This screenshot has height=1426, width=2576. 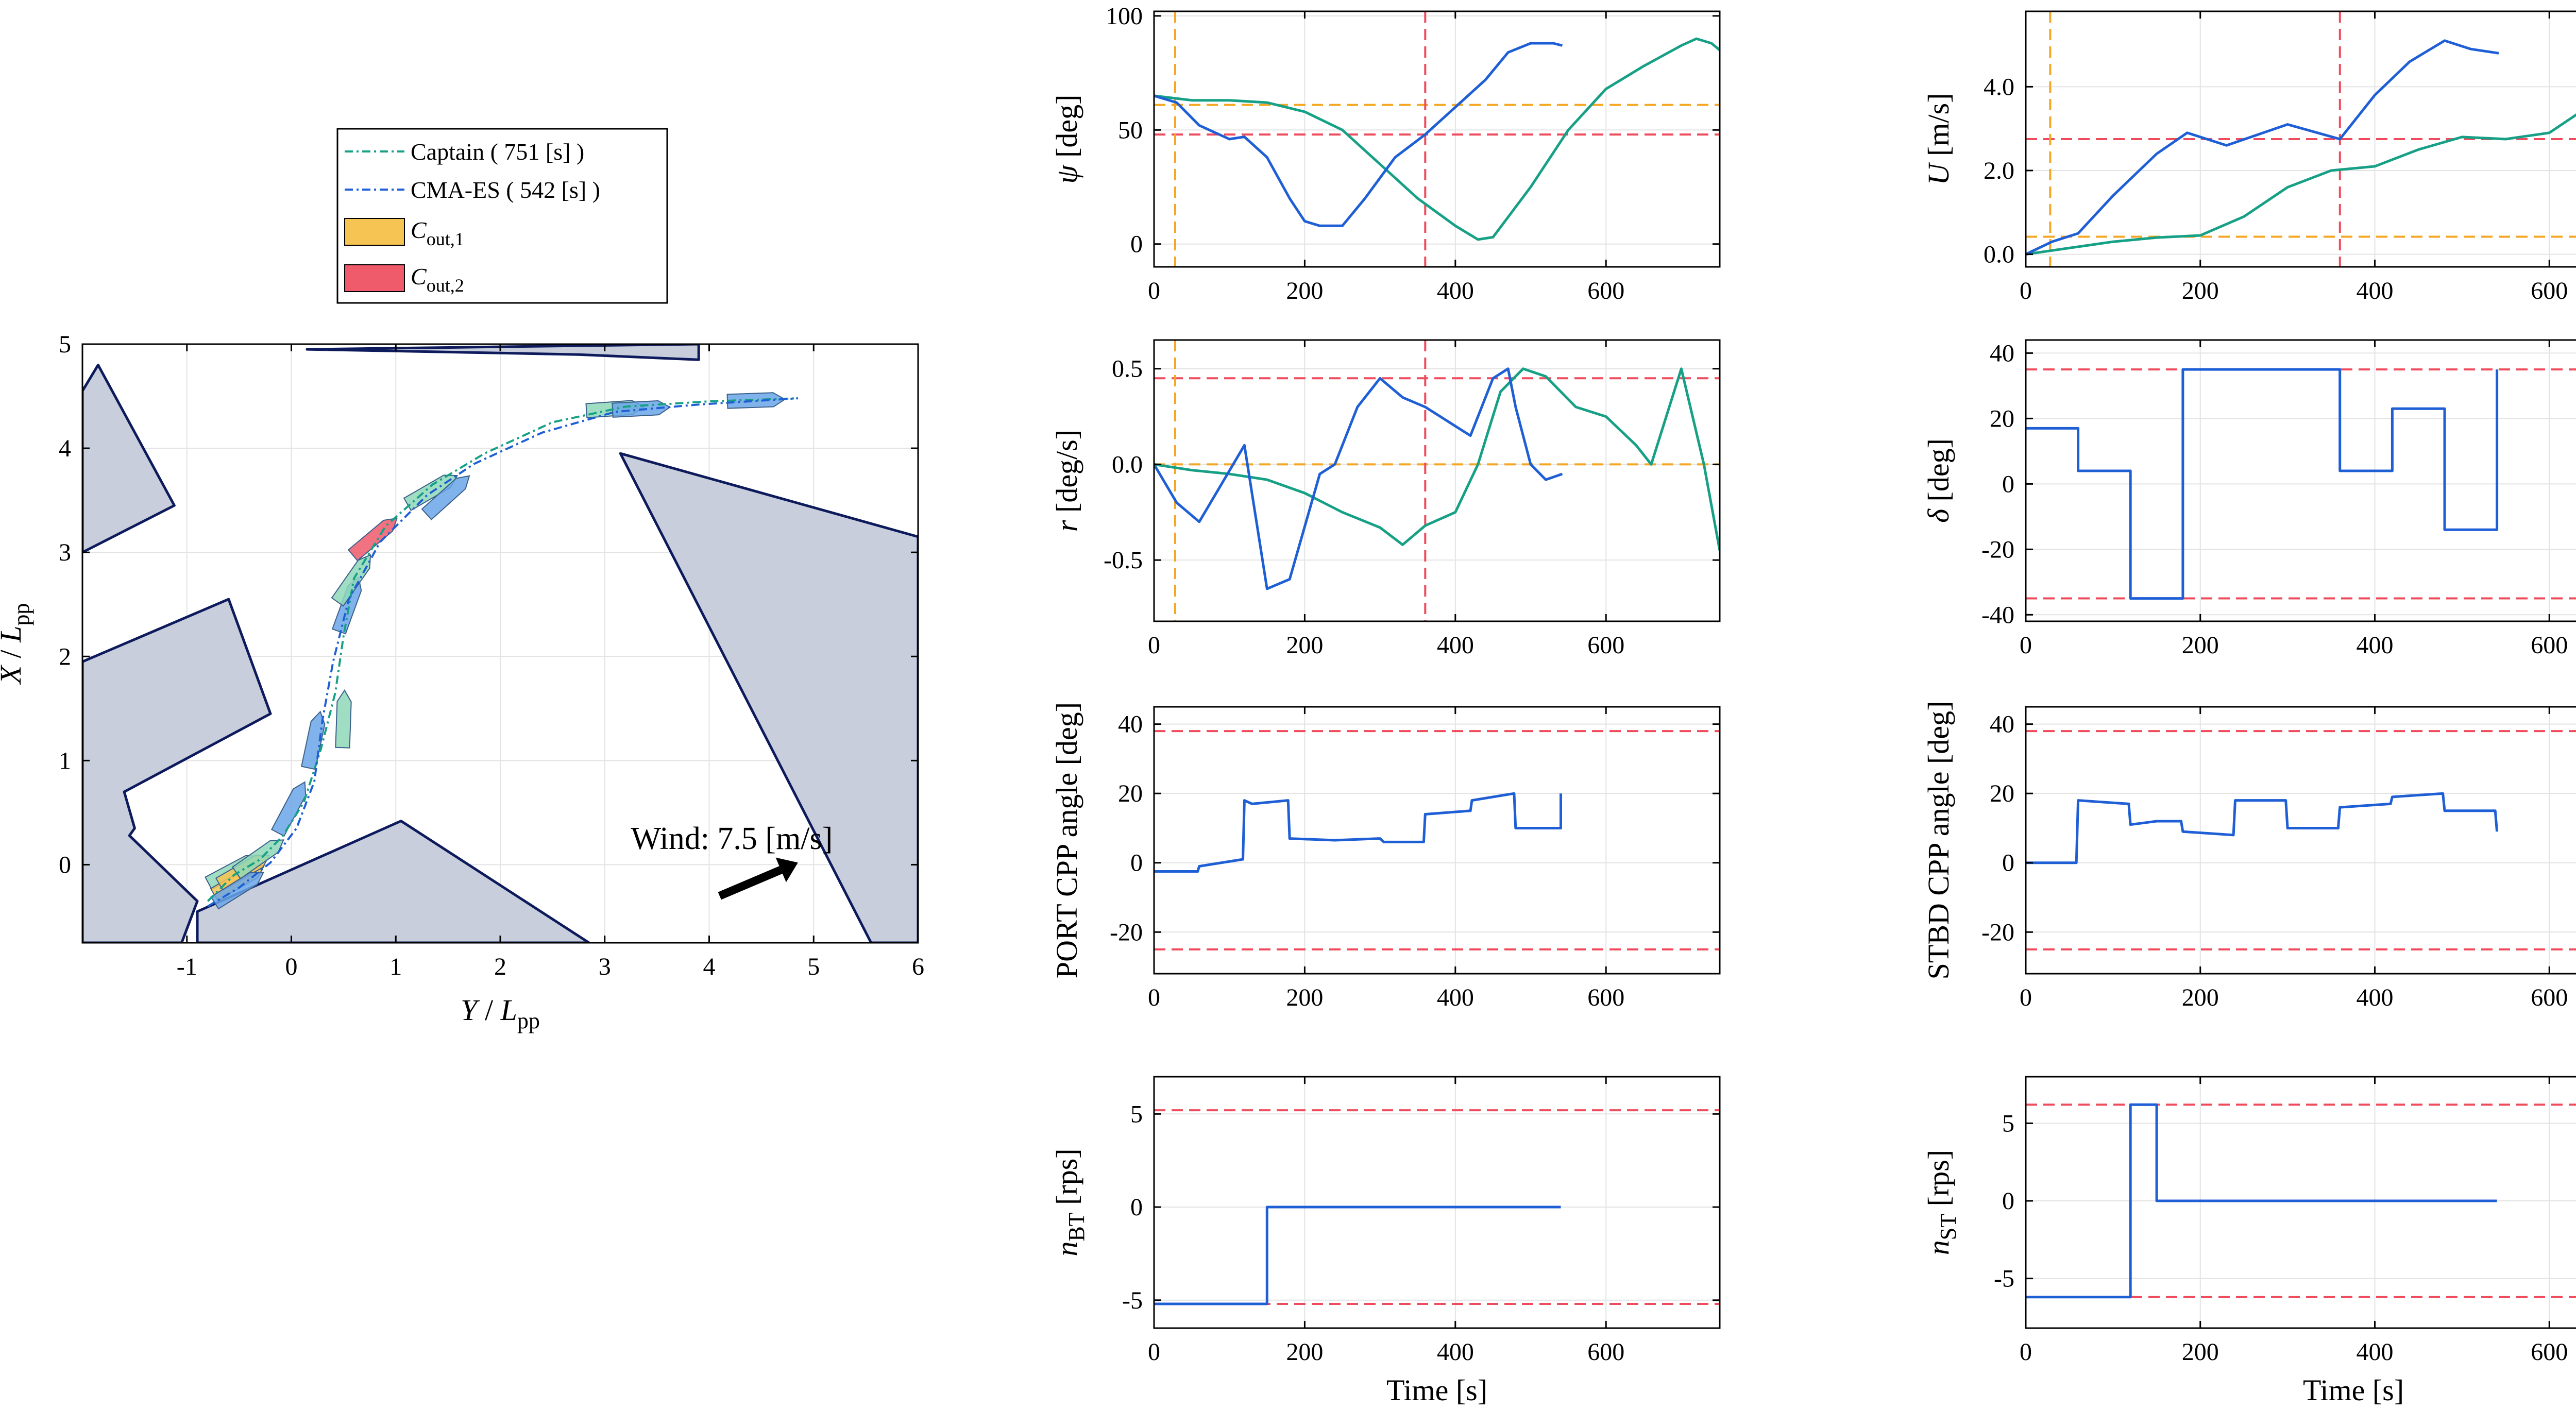 I want to click on y-axis-label: δ [deg], so click(x=1938, y=480).